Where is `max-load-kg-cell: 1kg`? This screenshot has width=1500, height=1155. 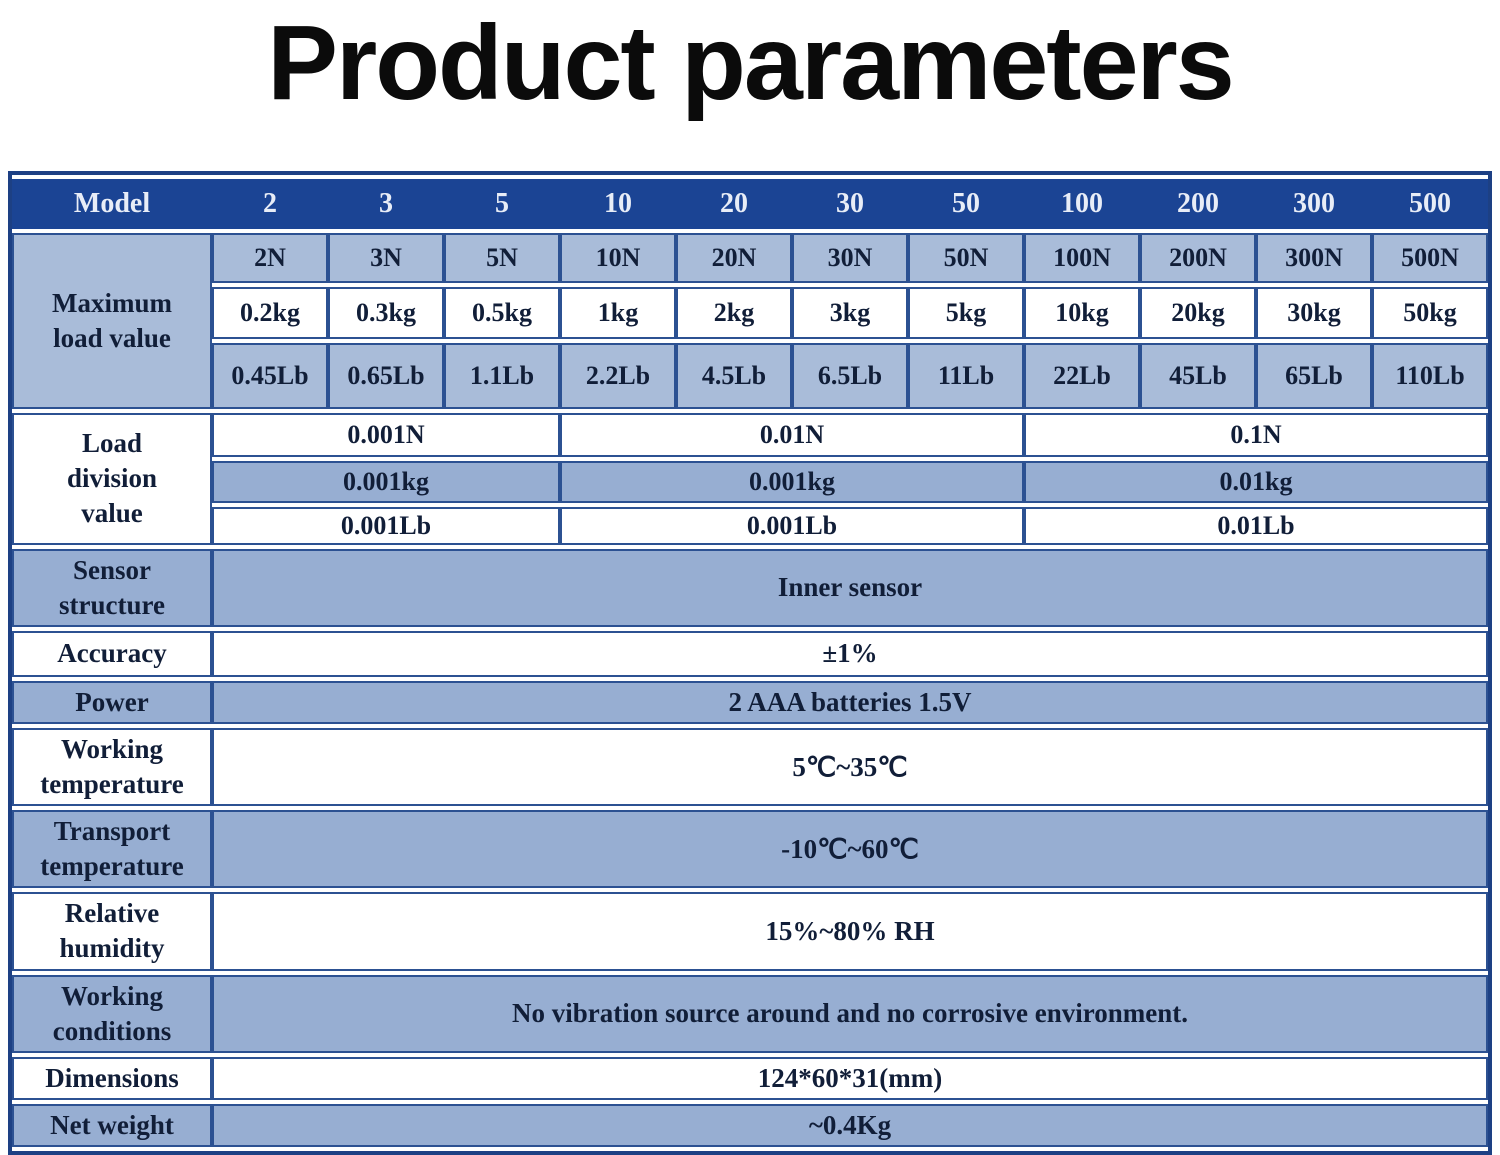 max-load-kg-cell: 1kg is located at coordinates (618, 312).